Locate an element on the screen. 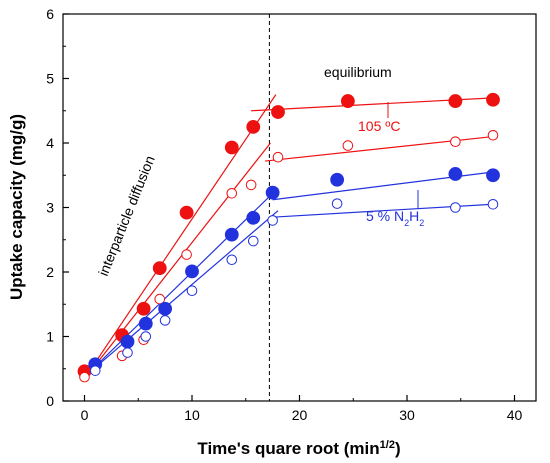 The height and width of the screenshot is (463, 550). x-axis-title-sup: 1/2 is located at coordinates (387, 445).